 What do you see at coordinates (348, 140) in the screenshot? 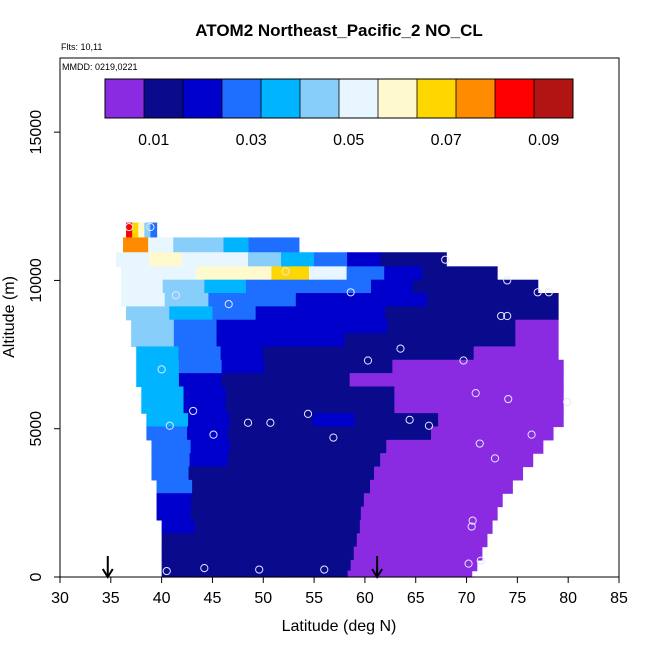
I see `colorbar-tick-label: 0.05` at bounding box center [348, 140].